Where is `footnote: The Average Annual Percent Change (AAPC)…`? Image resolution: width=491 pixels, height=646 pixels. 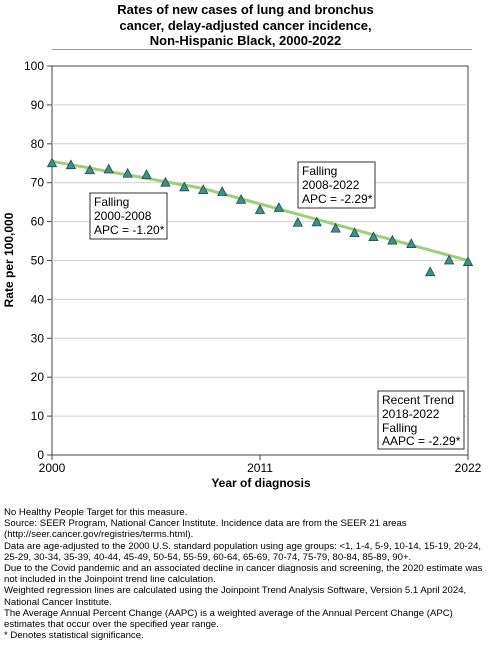 footnote: The Average Annual Percent Change (AAPC)… is located at coordinates (228, 619).